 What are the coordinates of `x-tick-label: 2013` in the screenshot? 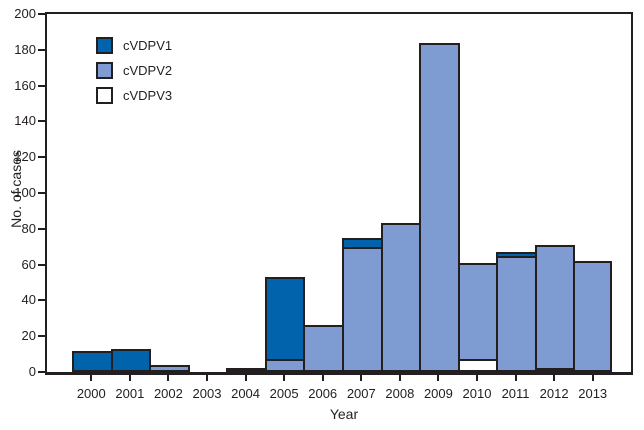 It's located at (593, 393).